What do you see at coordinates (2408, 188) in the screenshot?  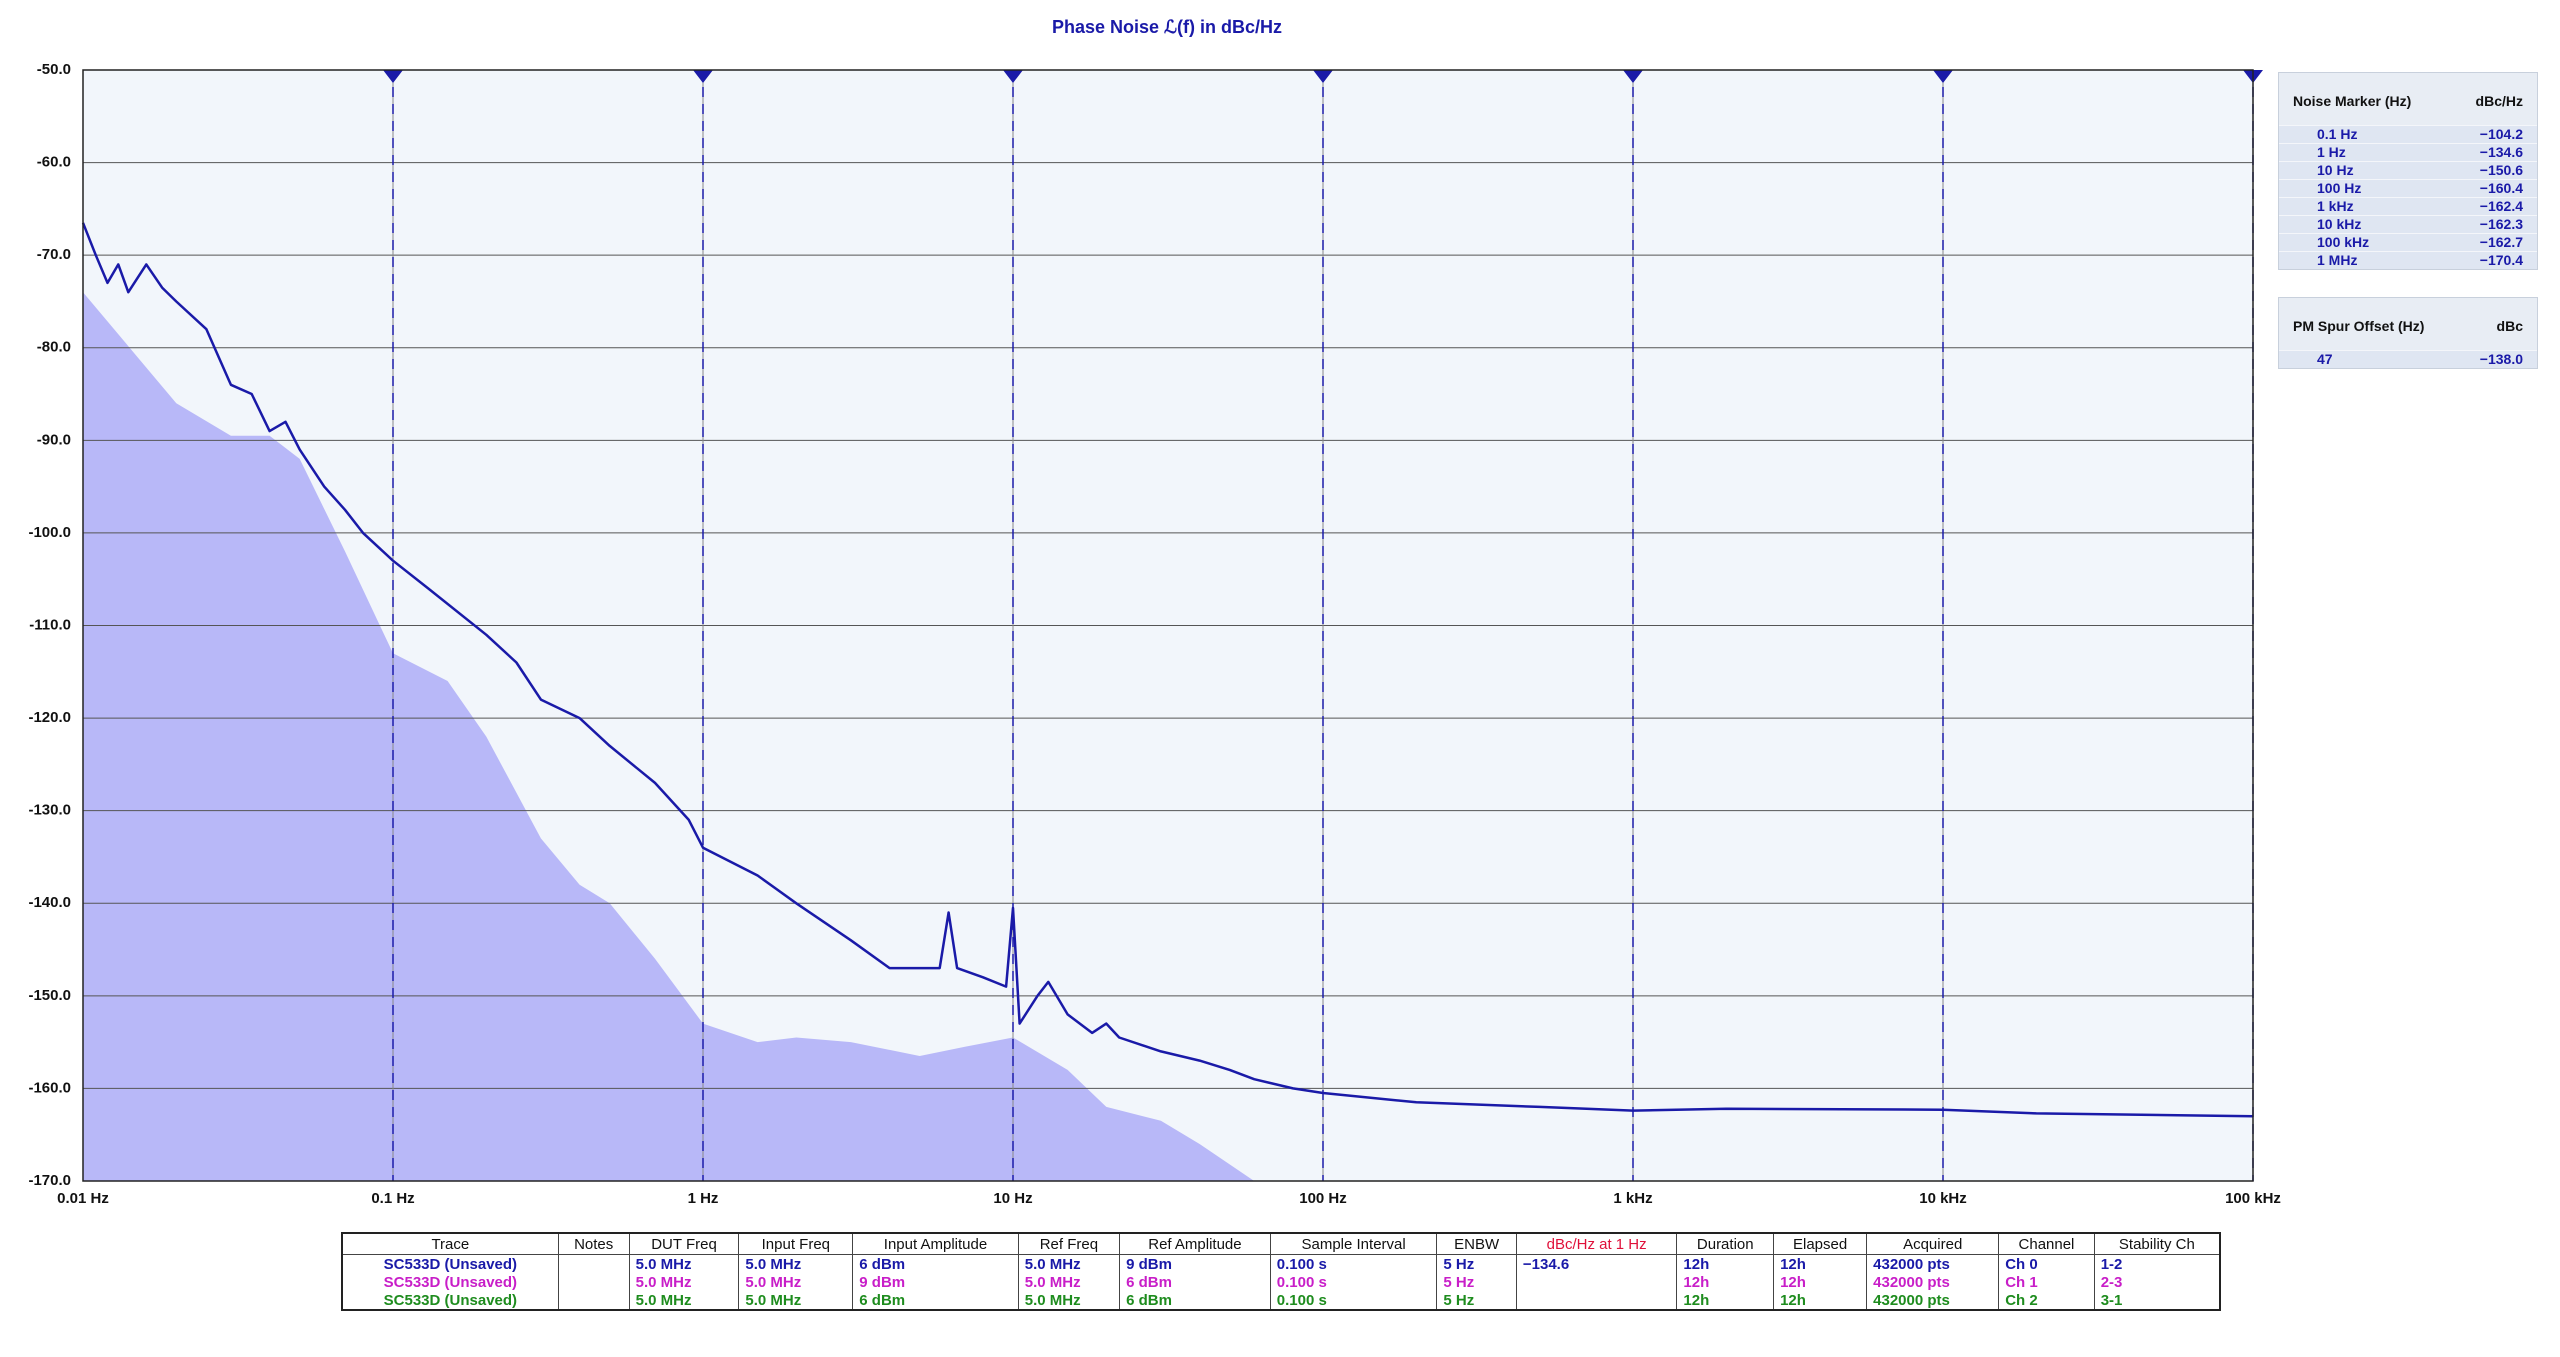 I see `panel-row: 100 Hz −160.4` at bounding box center [2408, 188].